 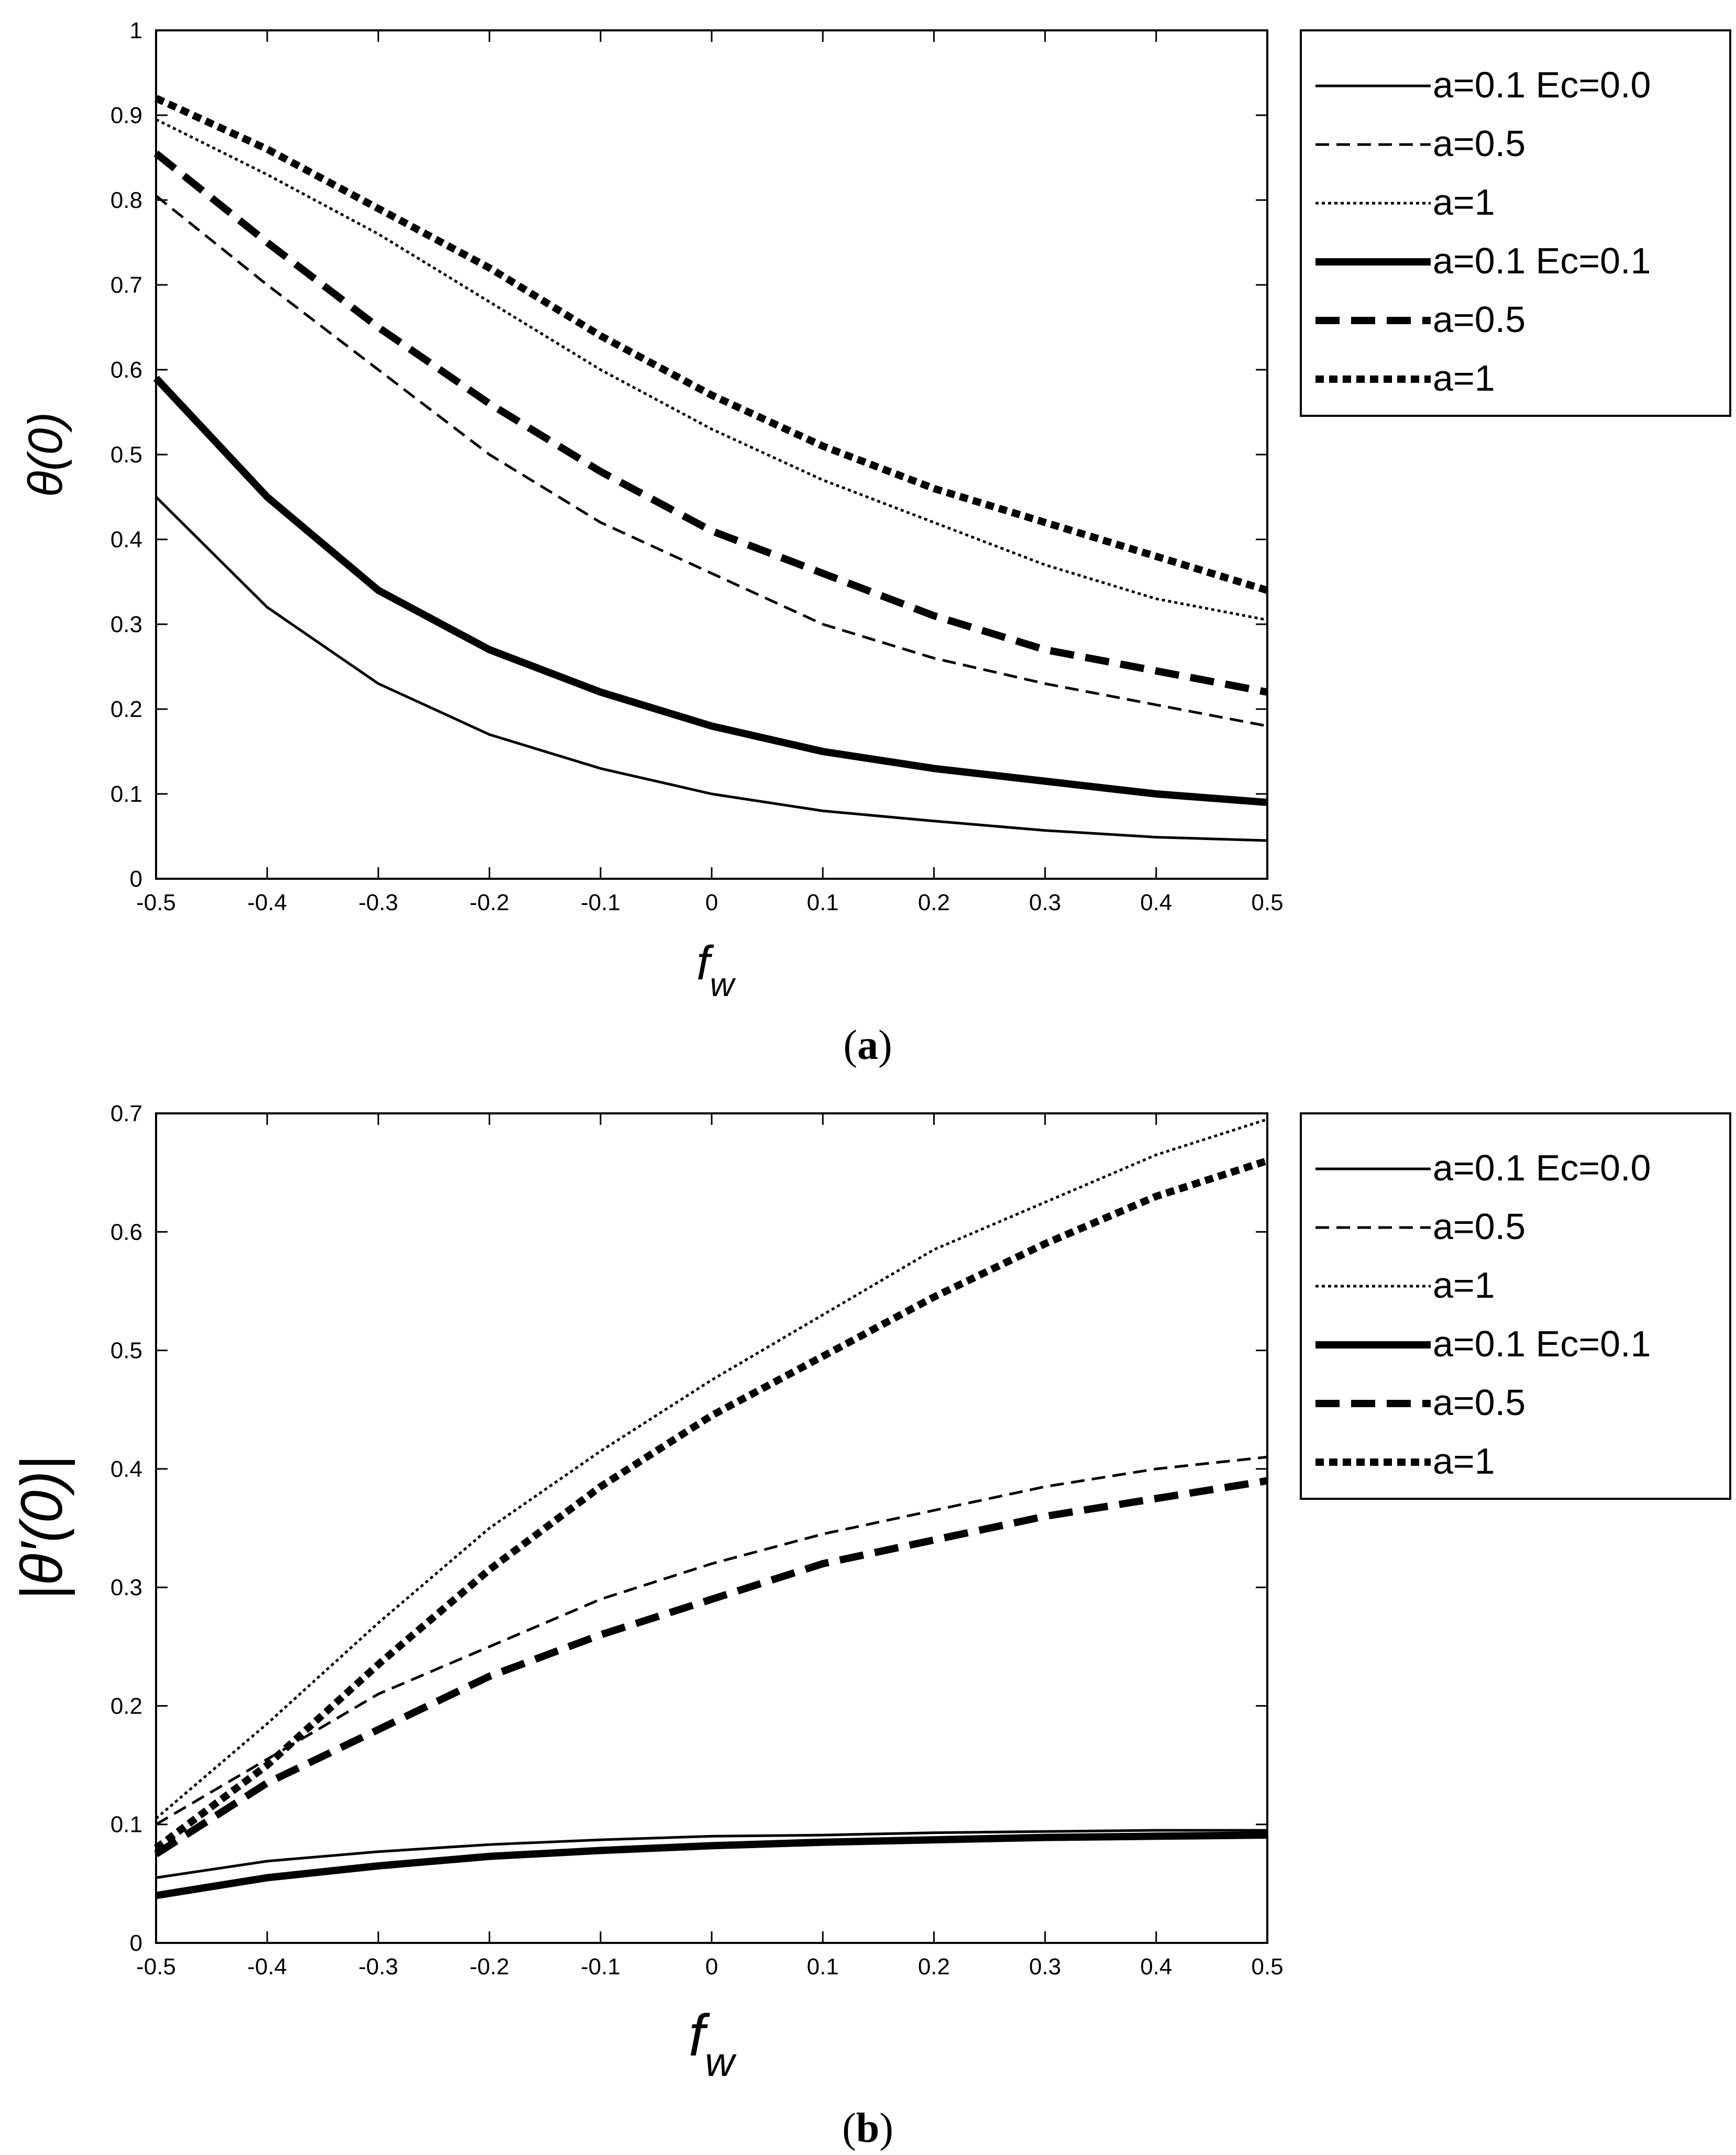 What do you see at coordinates (126, 200) in the screenshot?
I see `y-tick-label: 0.8` at bounding box center [126, 200].